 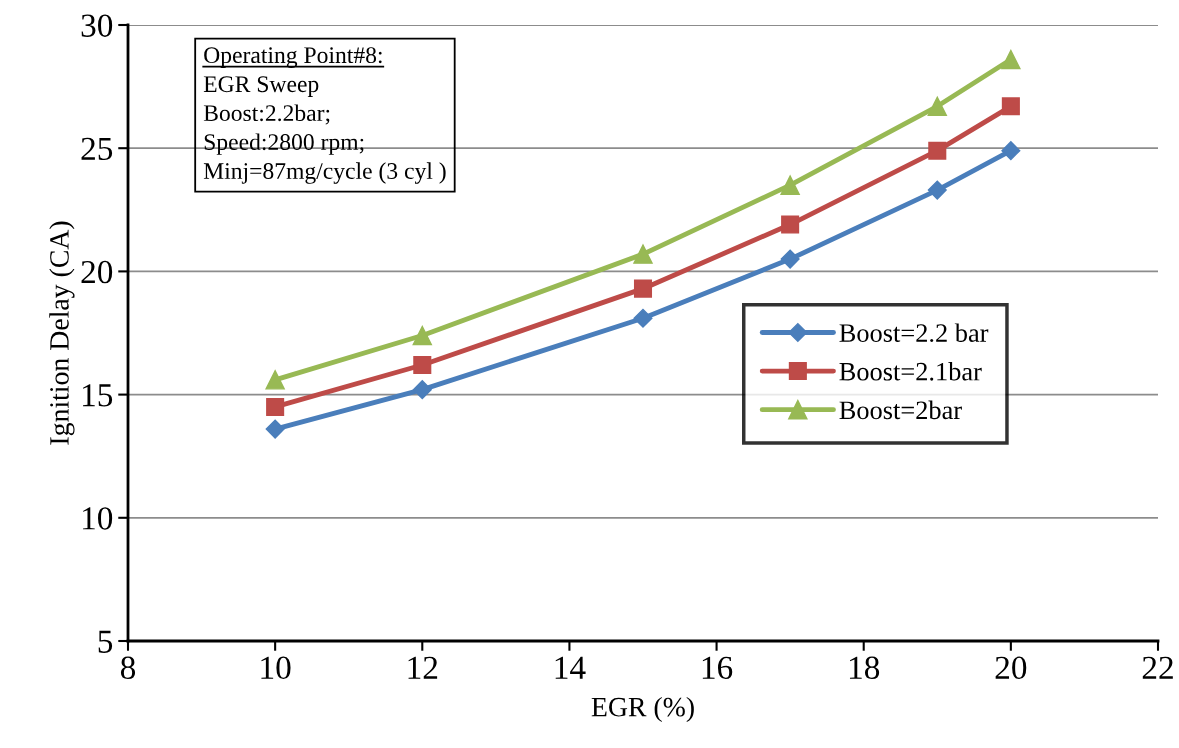 I want to click on x-tick-label: 14, so click(x=570, y=667).